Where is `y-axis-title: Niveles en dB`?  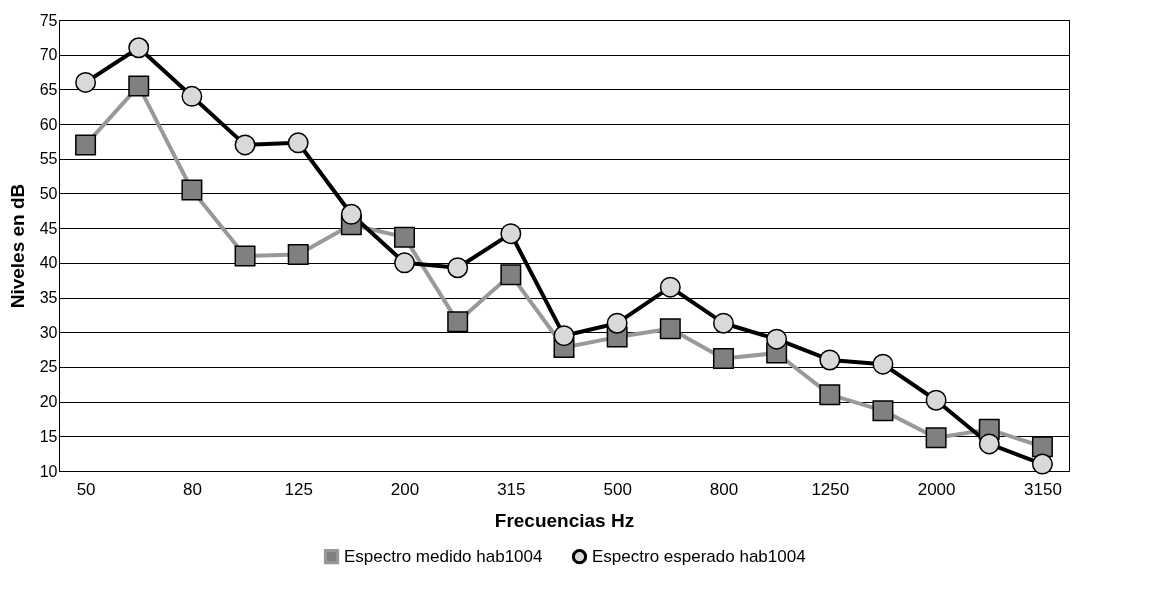 y-axis-title: Niveles en dB is located at coordinates (17, 246).